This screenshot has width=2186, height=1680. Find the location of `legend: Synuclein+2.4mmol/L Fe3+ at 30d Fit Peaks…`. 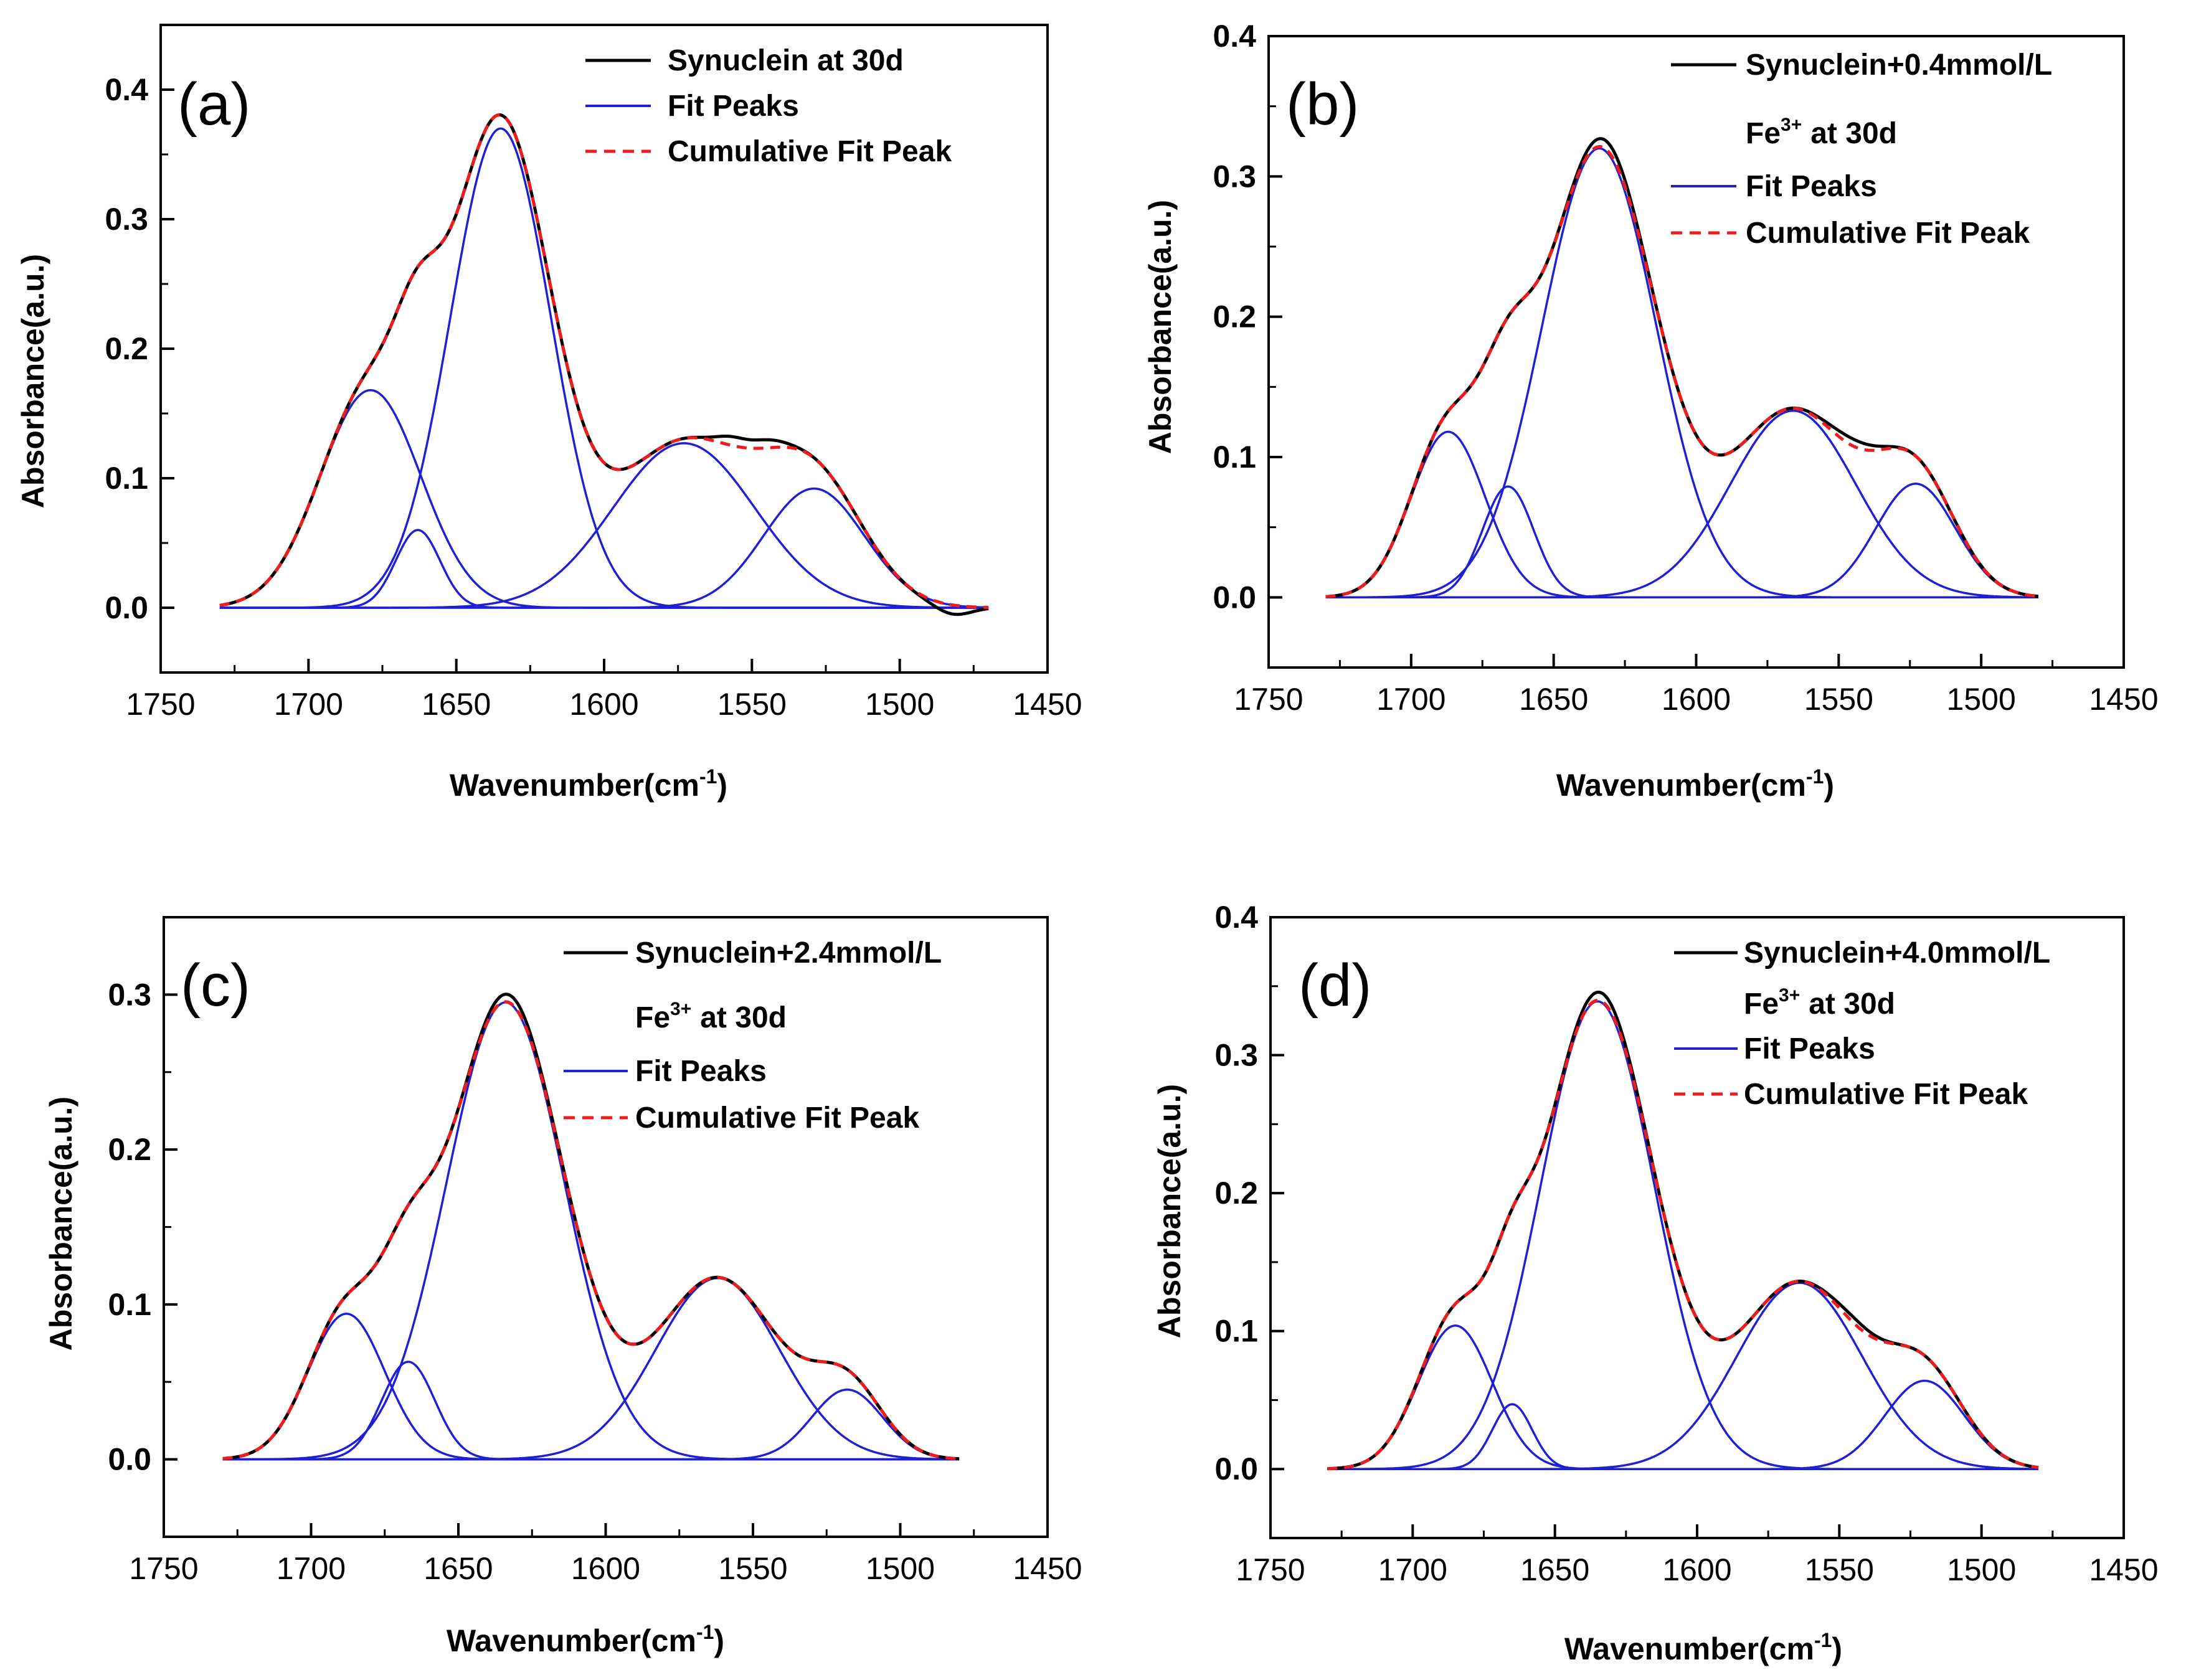

legend: Synuclein+2.4mmol/L Fe3+ at 30d Fit Peaks… is located at coordinates (753, 1036).